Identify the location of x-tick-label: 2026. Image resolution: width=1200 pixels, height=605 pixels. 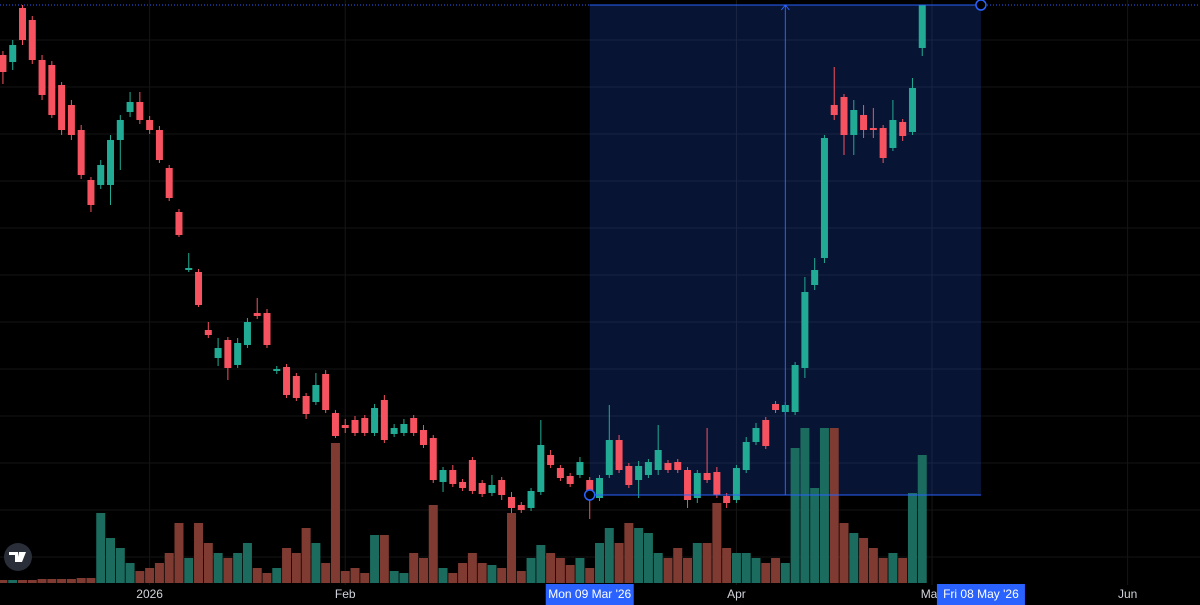
(149, 594).